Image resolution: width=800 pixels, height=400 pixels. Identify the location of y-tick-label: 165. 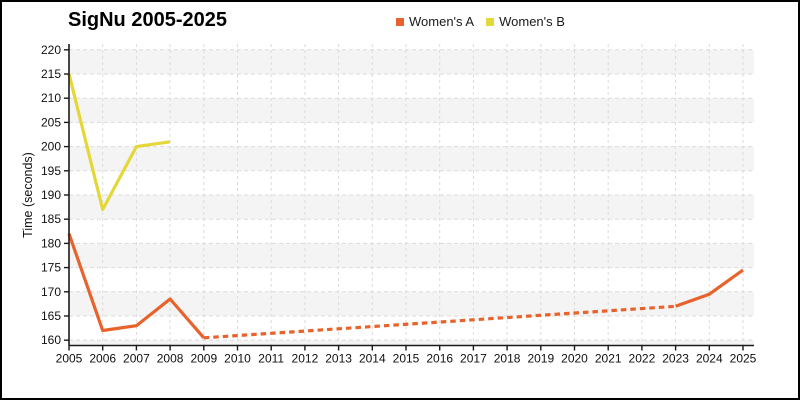
(51, 316).